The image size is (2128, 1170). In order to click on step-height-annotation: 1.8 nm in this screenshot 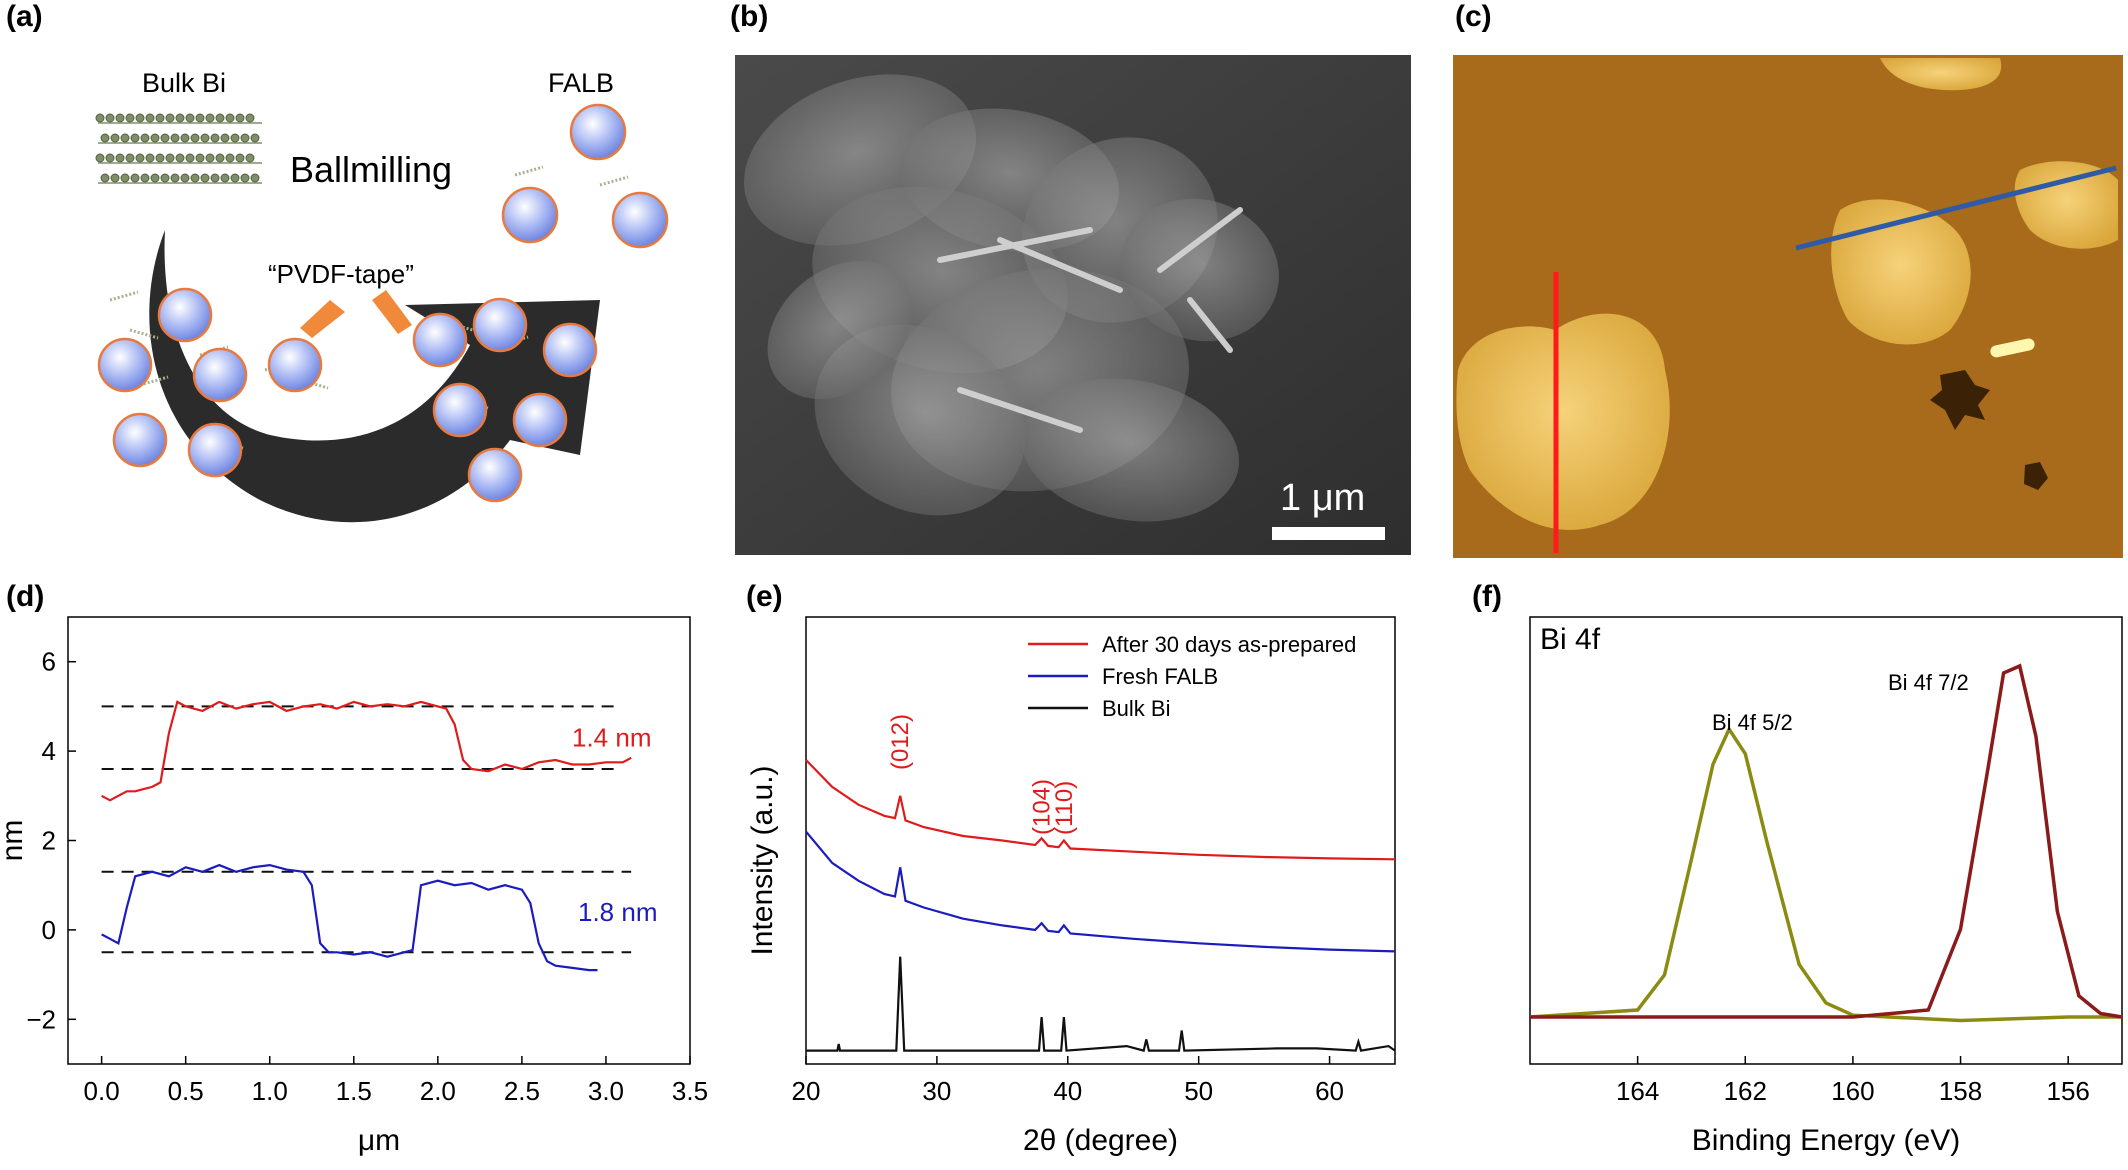, I will do `click(618, 912)`.